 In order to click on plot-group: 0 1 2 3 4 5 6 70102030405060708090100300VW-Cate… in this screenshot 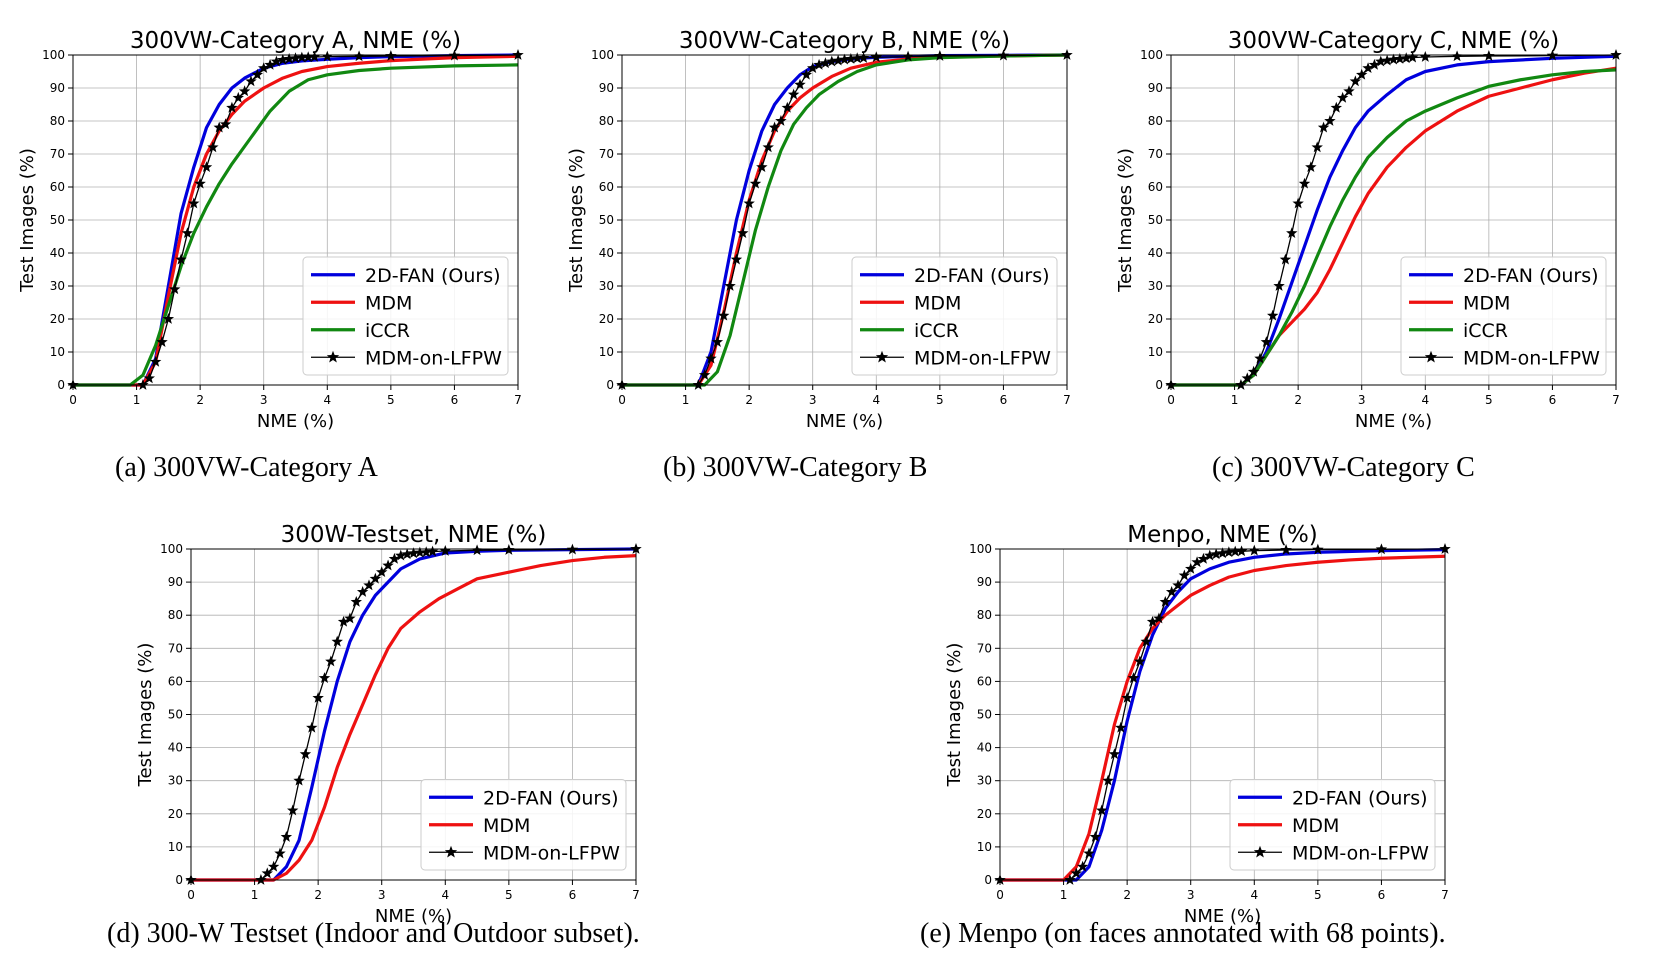, I will do `click(1368, 230)`.